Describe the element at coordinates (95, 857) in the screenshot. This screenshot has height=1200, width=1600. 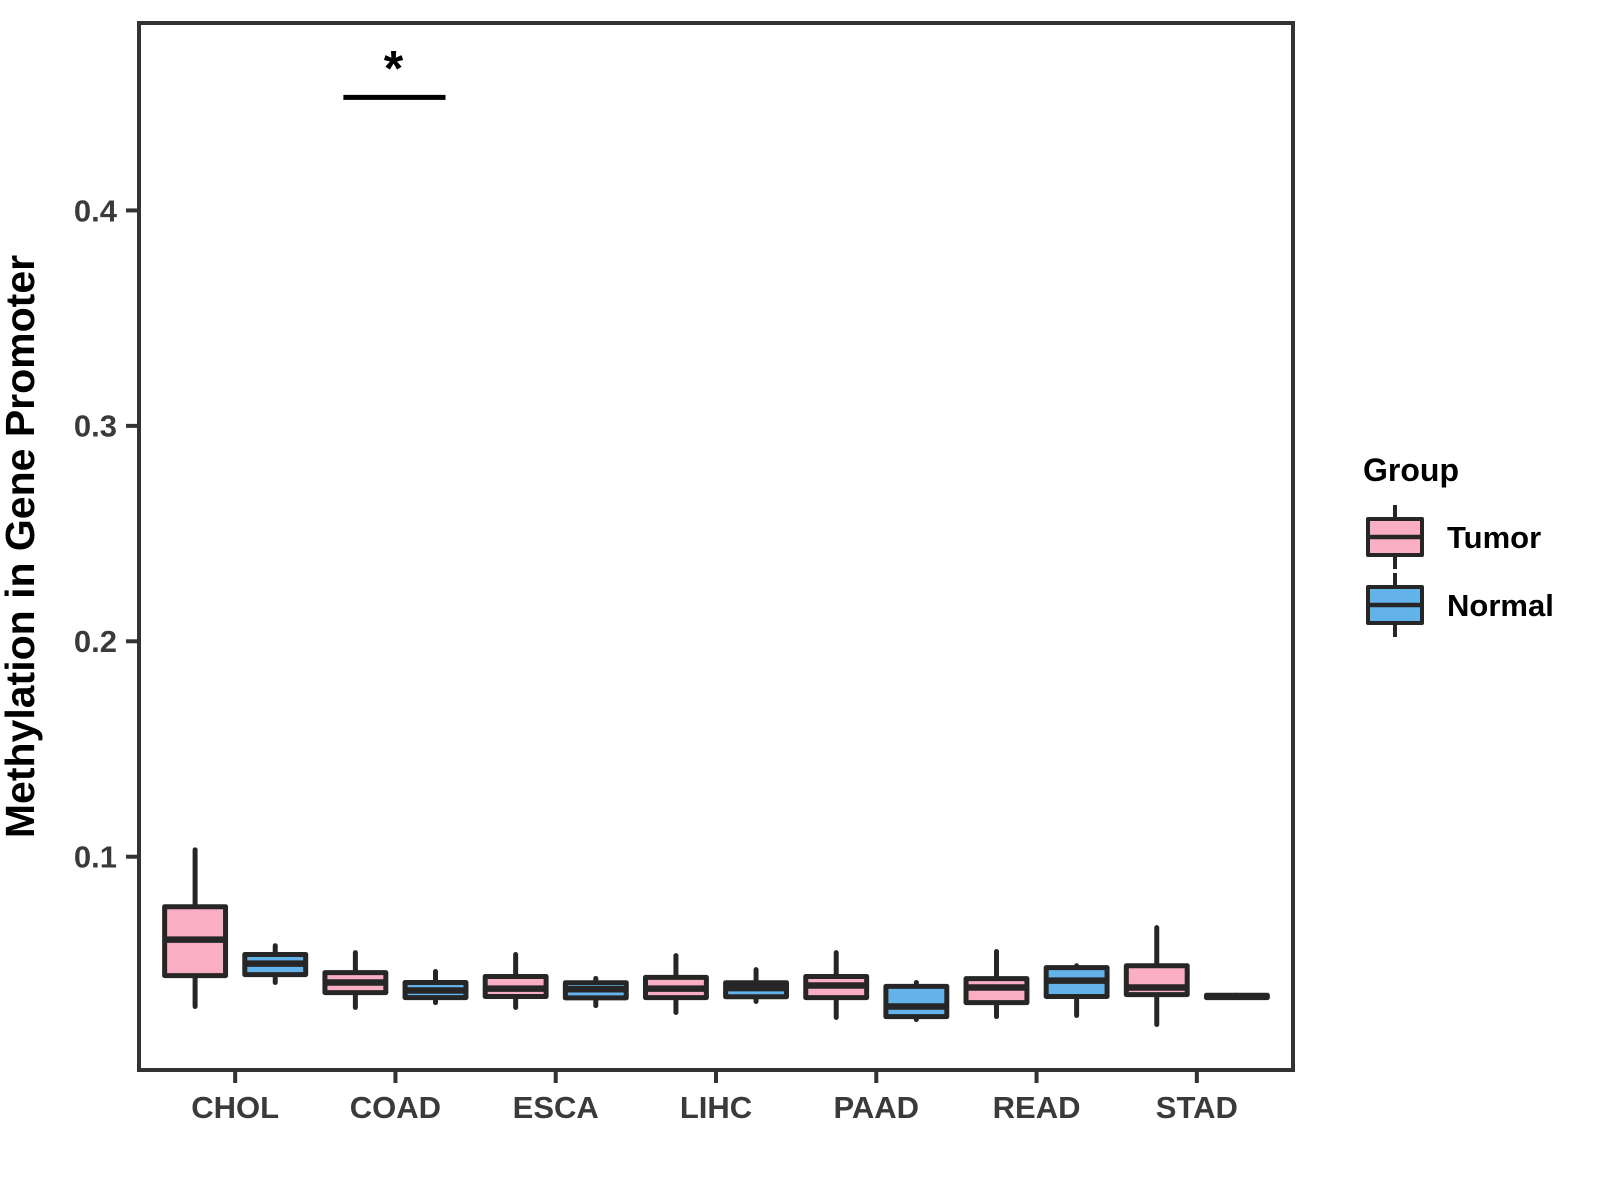
I see `y-tick-label: 0.1` at that location.